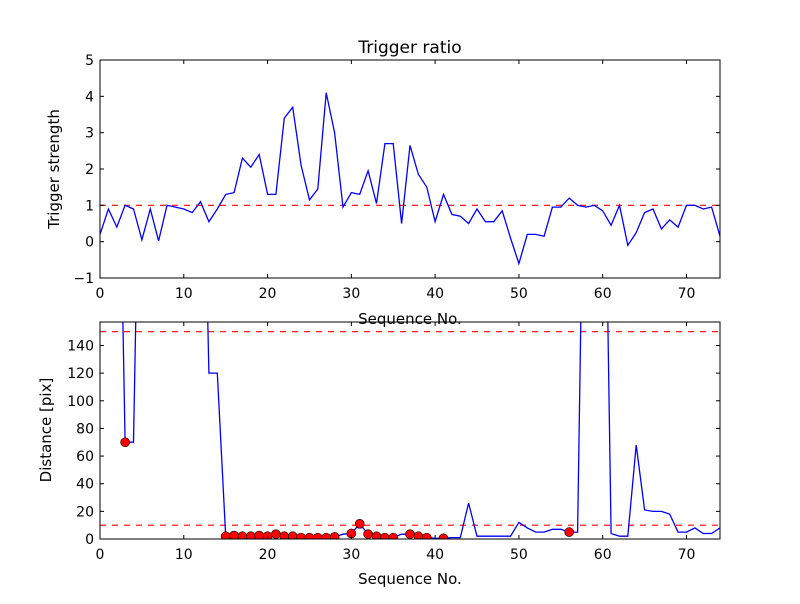  What do you see at coordinates (89, 243) in the screenshot?
I see `top-y-tick-label: 0` at bounding box center [89, 243].